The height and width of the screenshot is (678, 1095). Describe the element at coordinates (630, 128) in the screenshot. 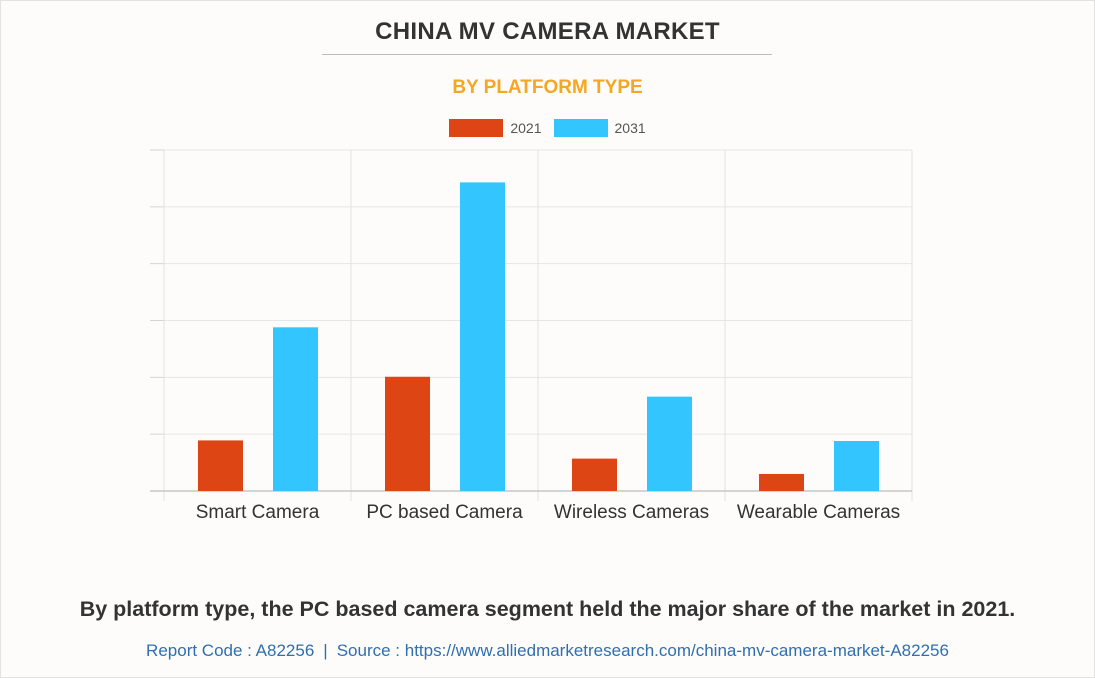

I see `legend-label-2031: 2031` at that location.